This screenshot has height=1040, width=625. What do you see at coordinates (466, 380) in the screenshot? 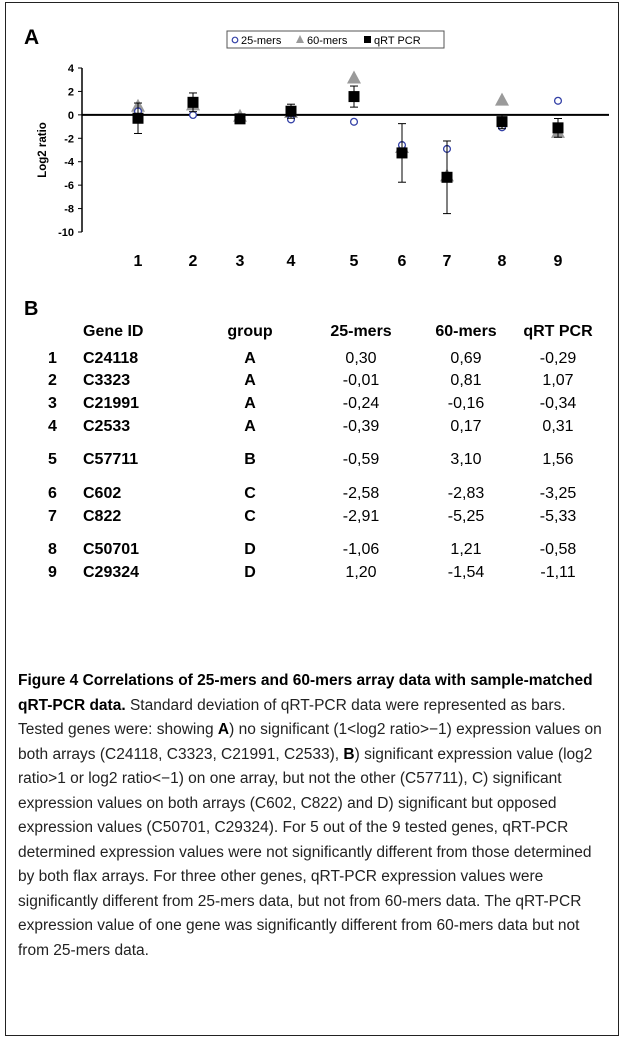
I see `cell-60mers: 0,81` at bounding box center [466, 380].